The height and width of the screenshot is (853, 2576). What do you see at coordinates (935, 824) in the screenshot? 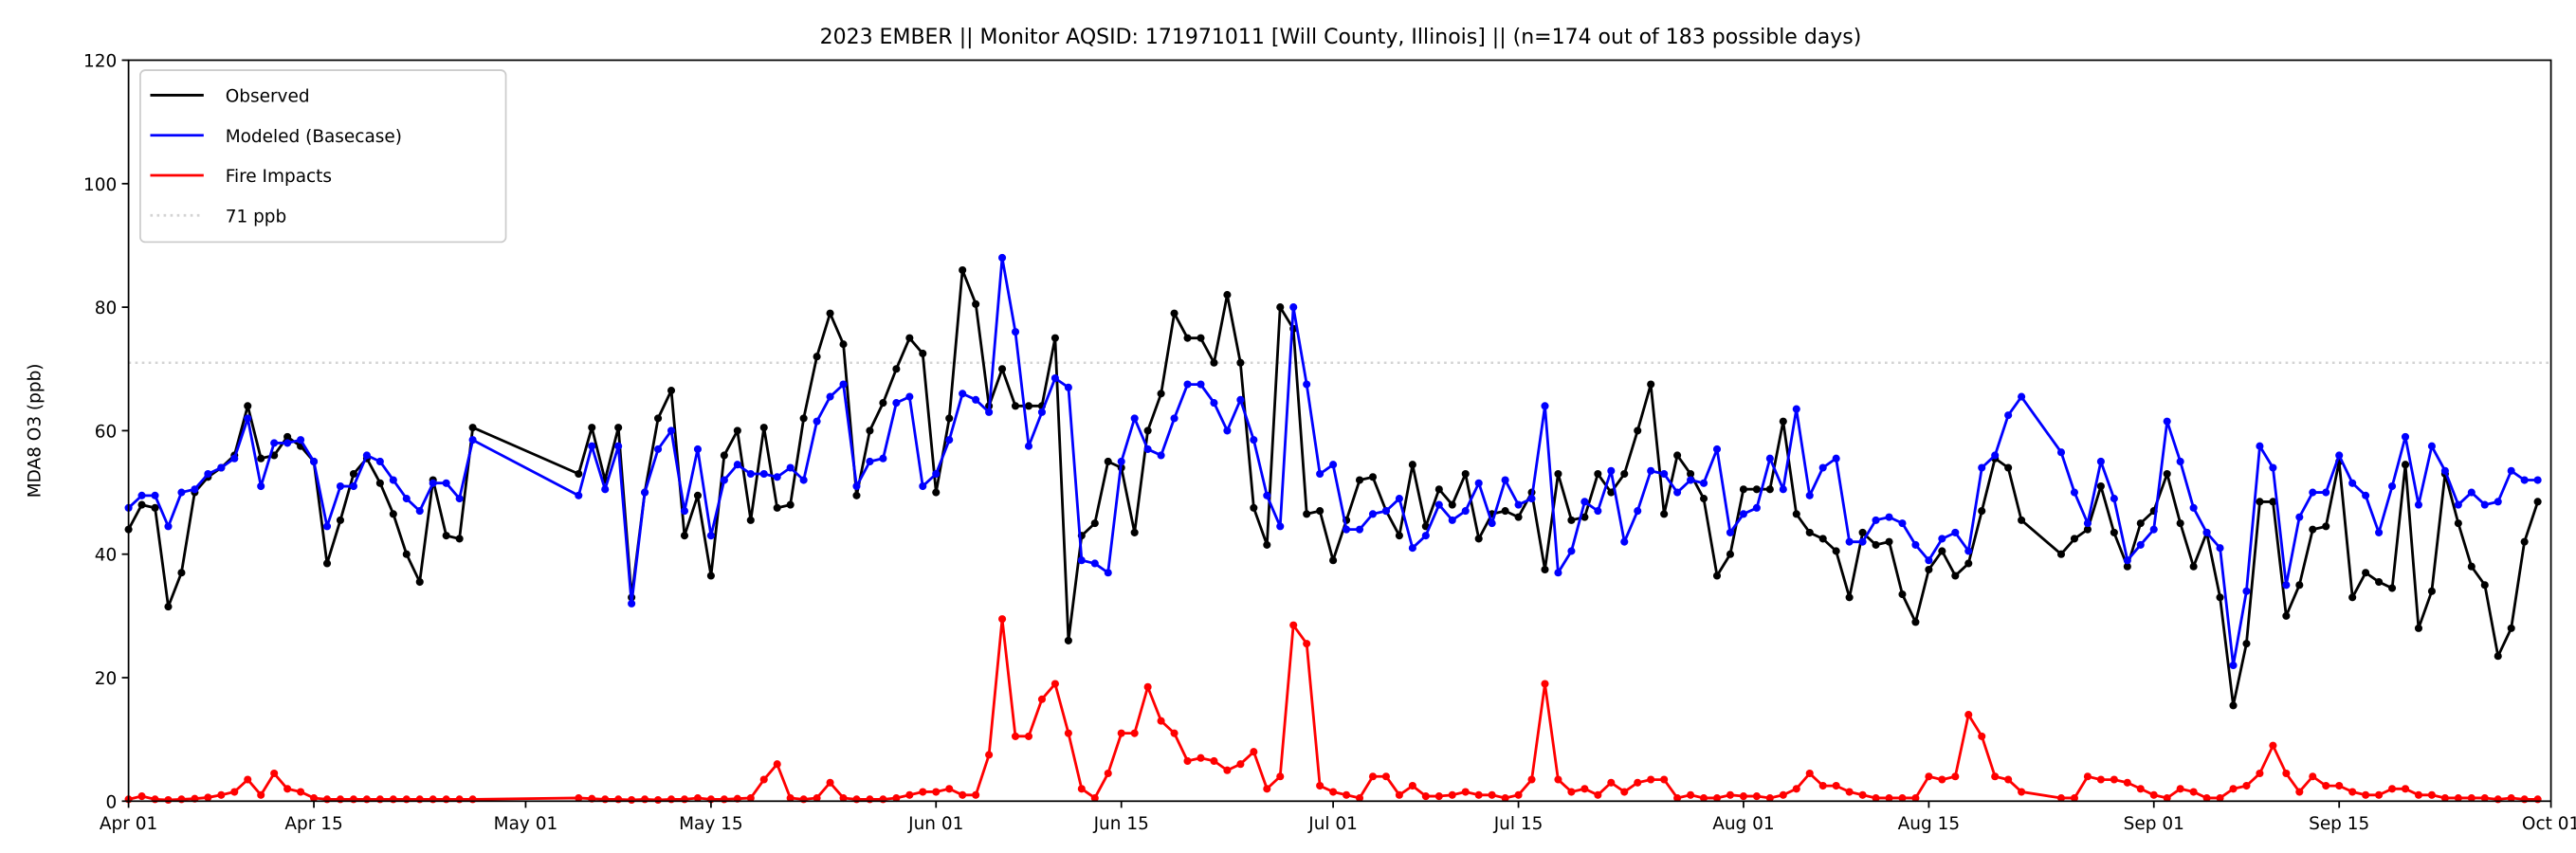
I see `x-tick-label: Jun 01` at bounding box center [935, 824].